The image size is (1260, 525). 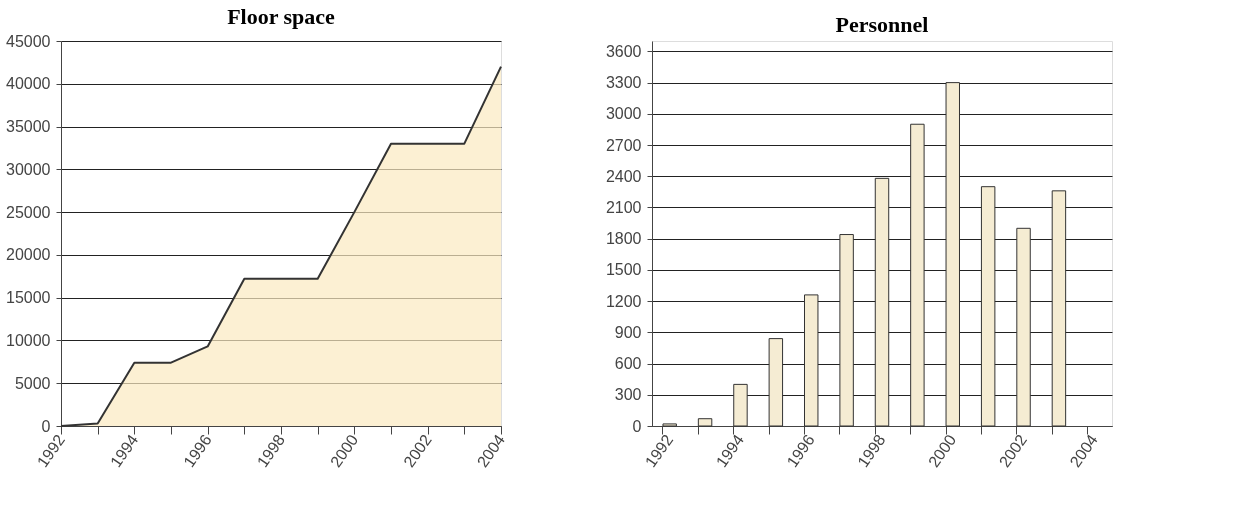 What do you see at coordinates (623, 51) in the screenshot?
I see `y-tick-label: 3600` at bounding box center [623, 51].